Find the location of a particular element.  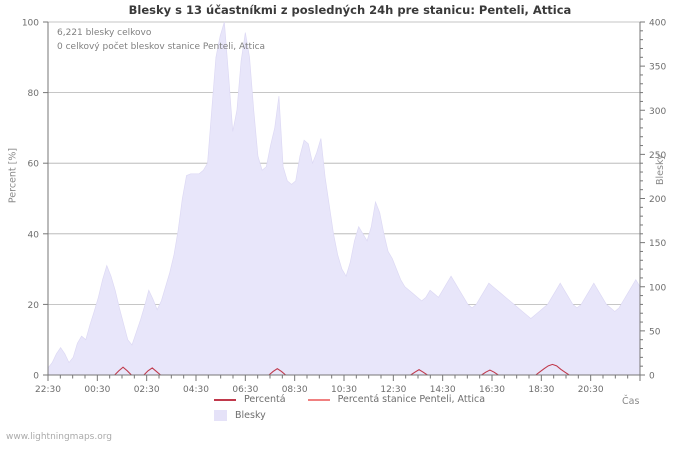

x-axis-ticklabel-0630: 06:30 is located at coordinates (245, 390).